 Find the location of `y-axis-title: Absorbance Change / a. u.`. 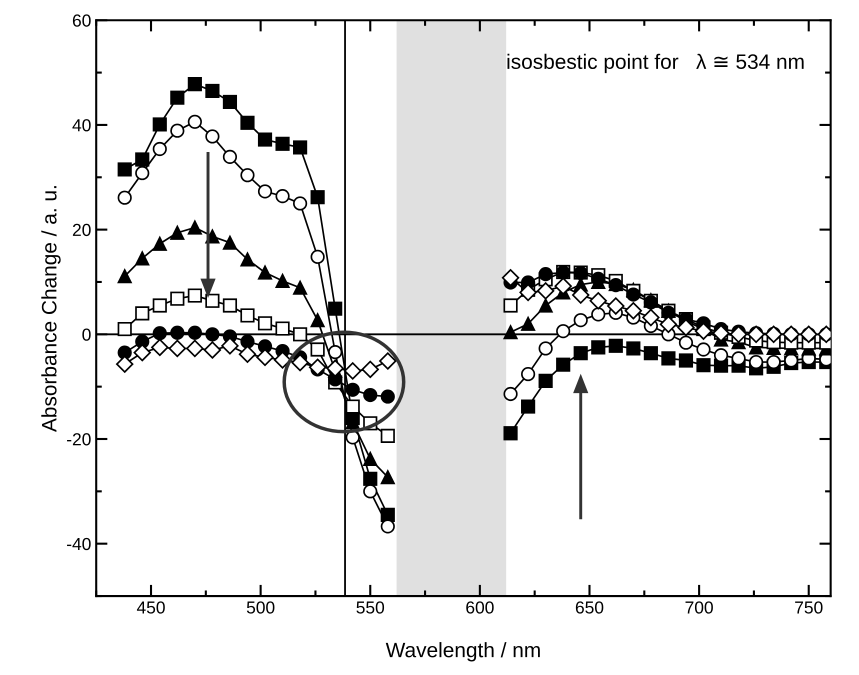

y-axis-title: Absorbance Change / a. u. is located at coordinates (51, 309).